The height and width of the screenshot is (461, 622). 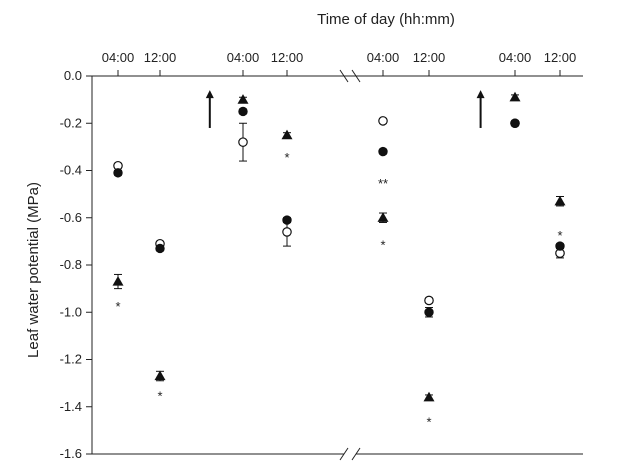 I want to click on y-tick-label: -0.2, so click(x=71, y=122).